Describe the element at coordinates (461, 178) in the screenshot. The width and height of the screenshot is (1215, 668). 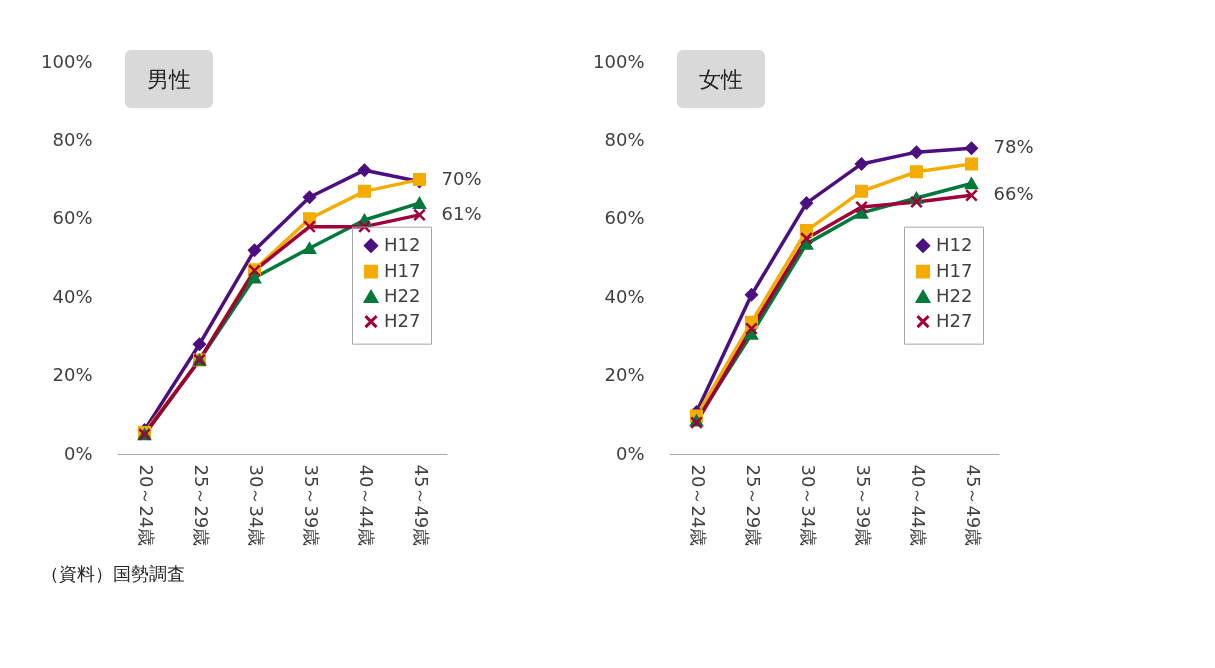
I see `annotation: 70%` at that location.